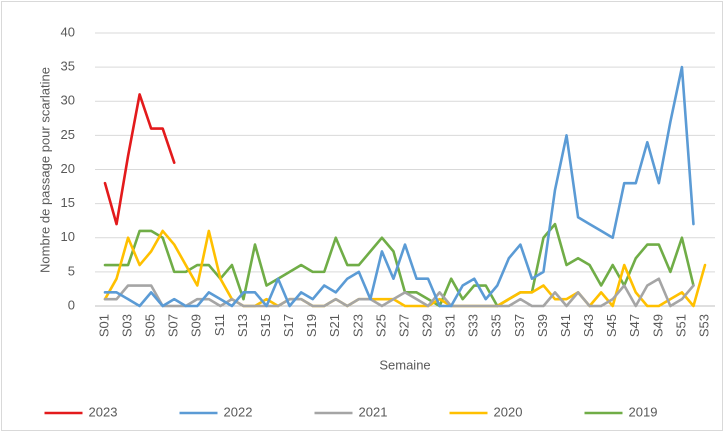 The image size is (724, 432). Describe the element at coordinates (611, 325) in the screenshot. I see `x-tick-label: S45` at that location.